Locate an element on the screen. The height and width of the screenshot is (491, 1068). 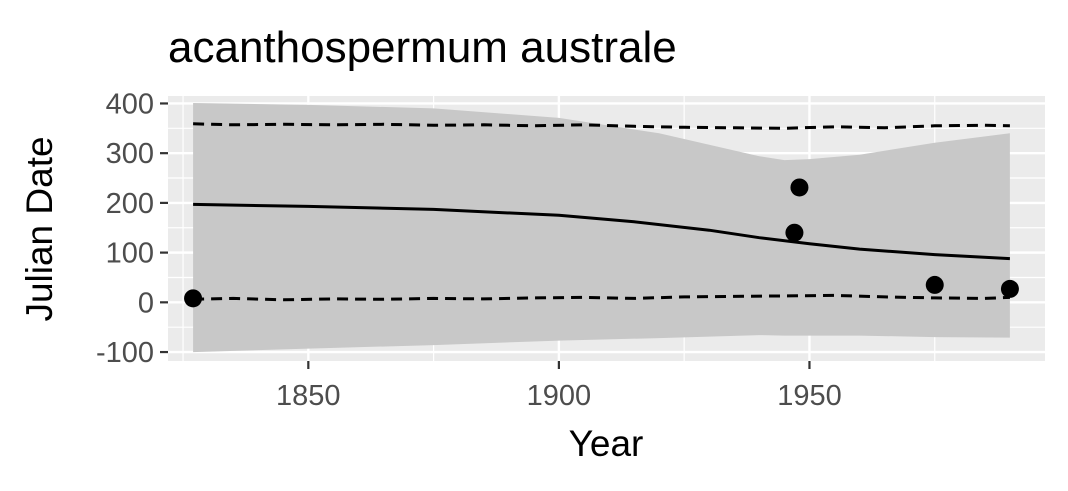
y-tick-label: 0 is located at coordinates (146, 303).